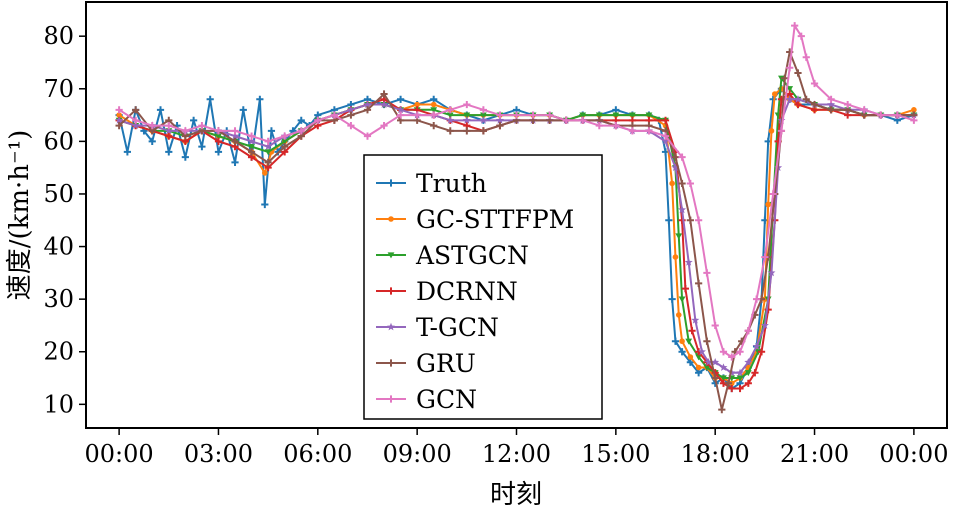 The height and width of the screenshot is (513, 955). I want to click on x-tick-label: 12:00, so click(516, 454).